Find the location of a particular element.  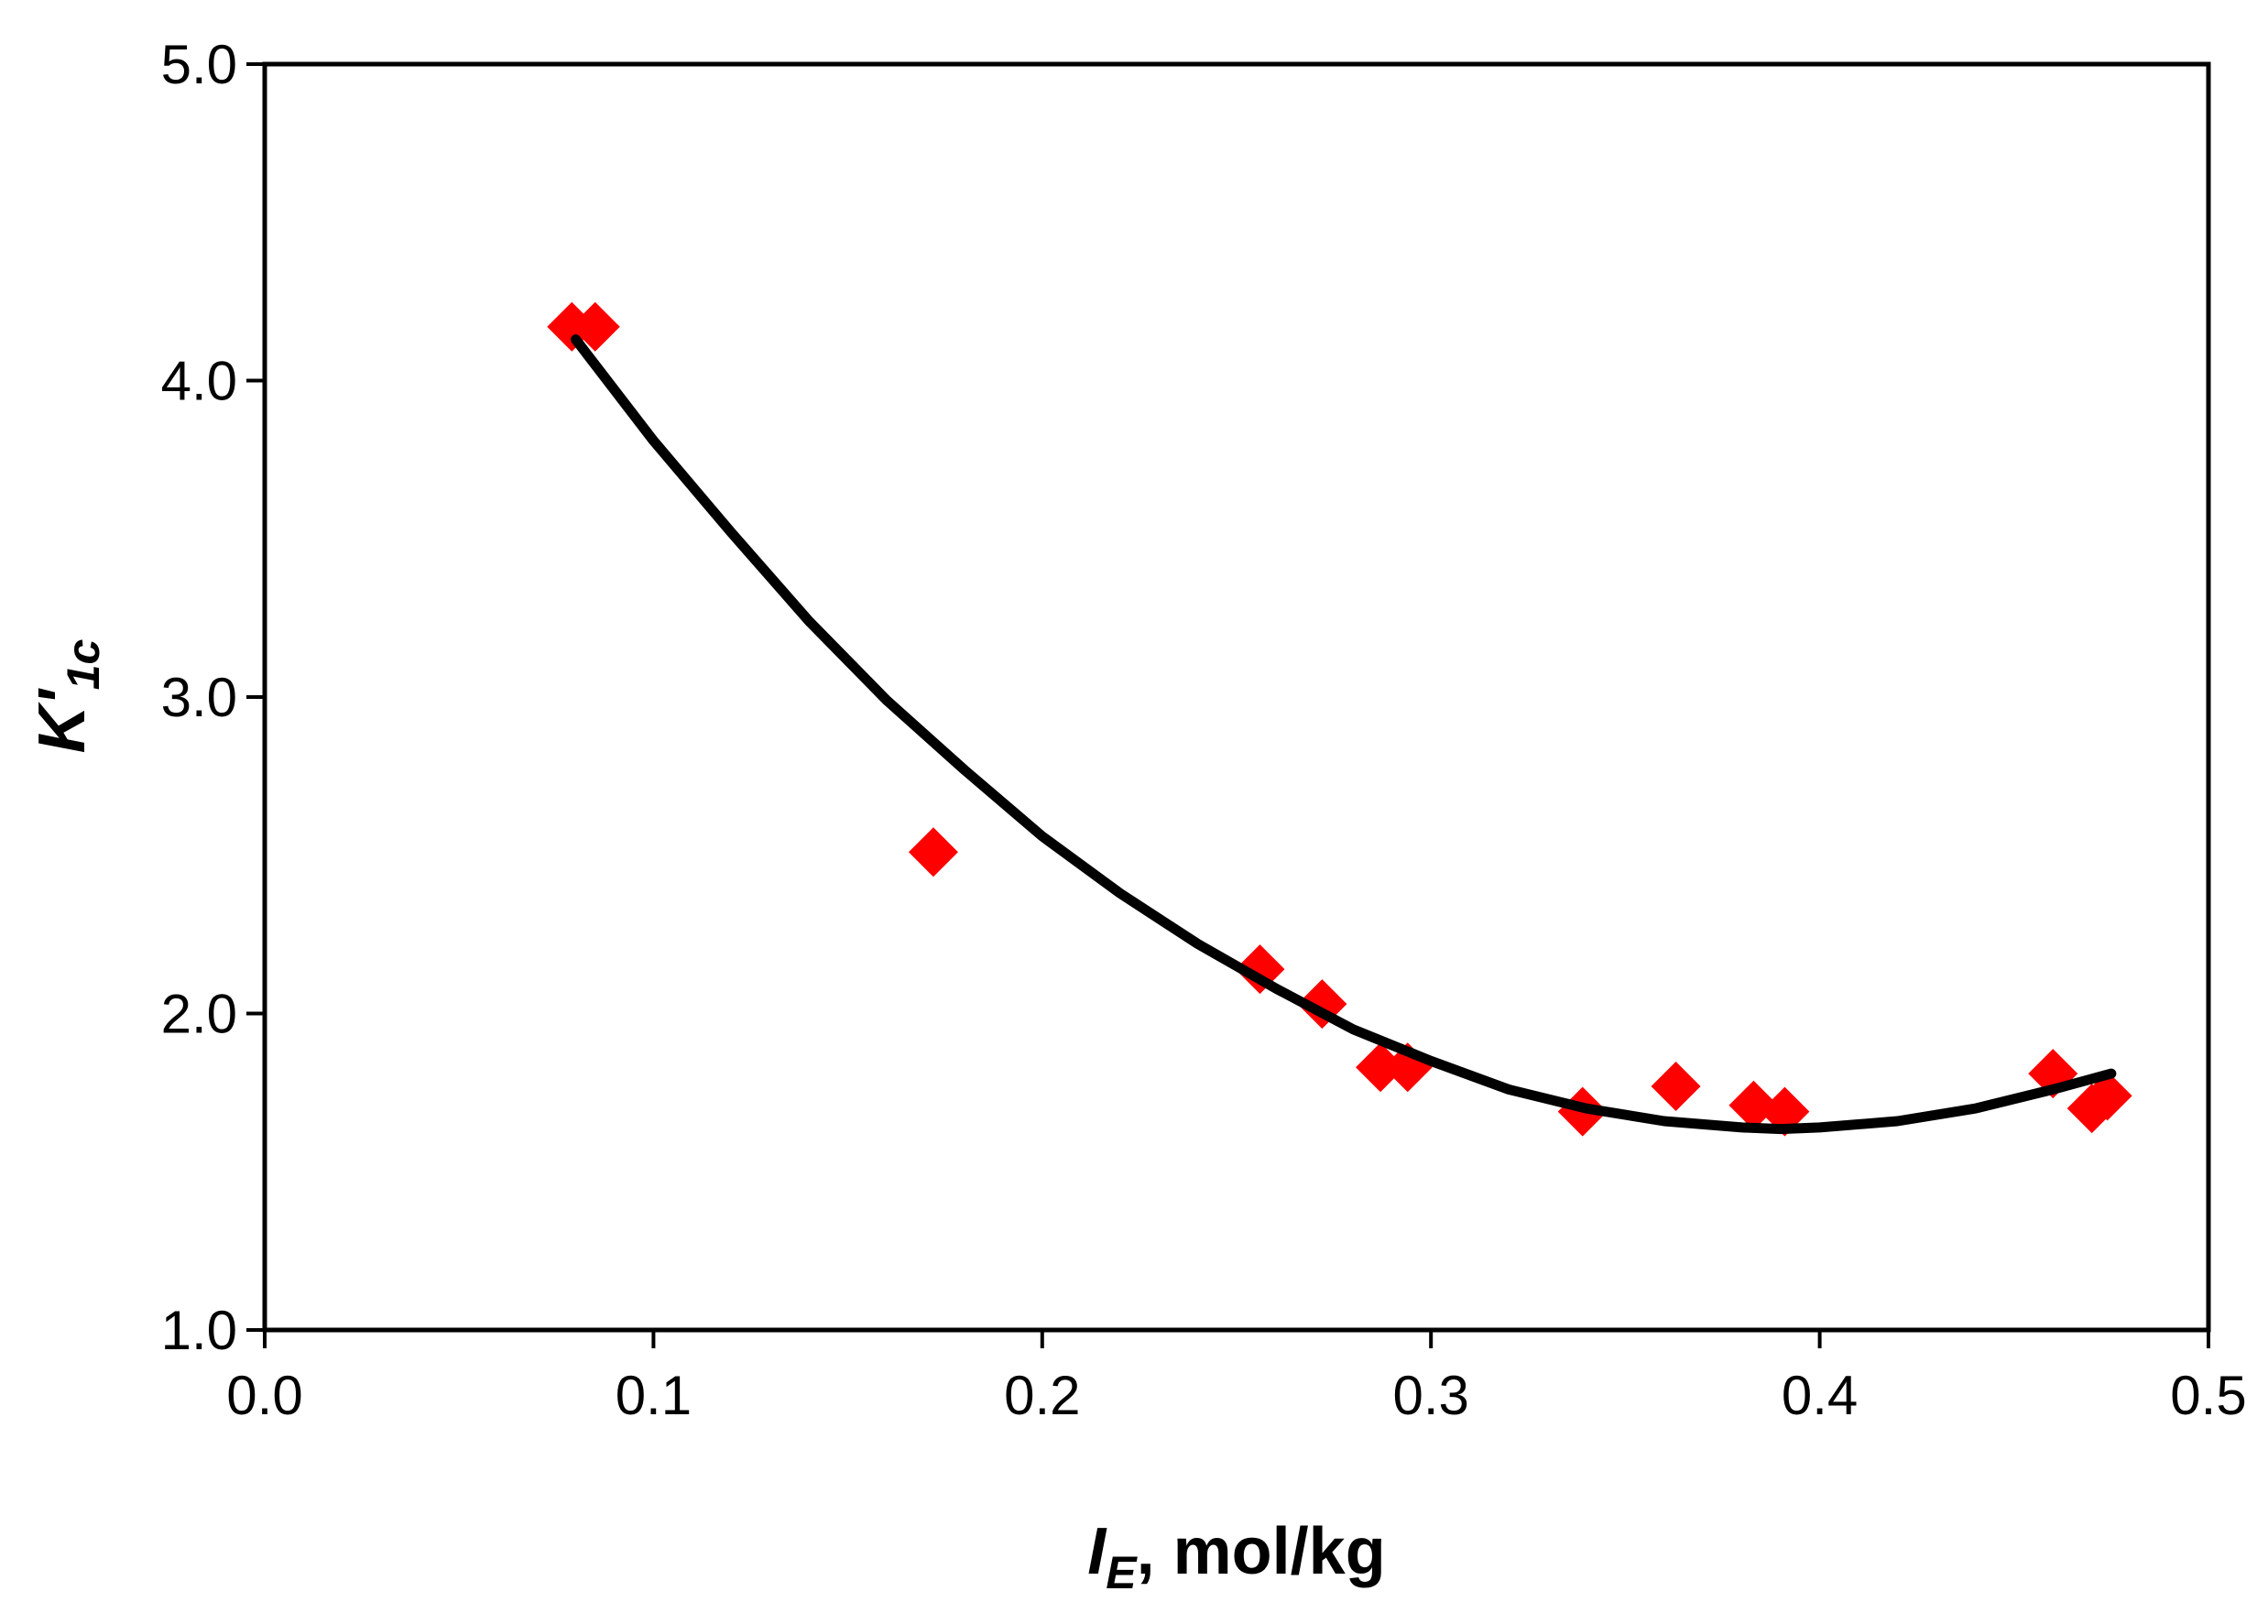

y-tick-label: 1.0 is located at coordinates (199, 1330).